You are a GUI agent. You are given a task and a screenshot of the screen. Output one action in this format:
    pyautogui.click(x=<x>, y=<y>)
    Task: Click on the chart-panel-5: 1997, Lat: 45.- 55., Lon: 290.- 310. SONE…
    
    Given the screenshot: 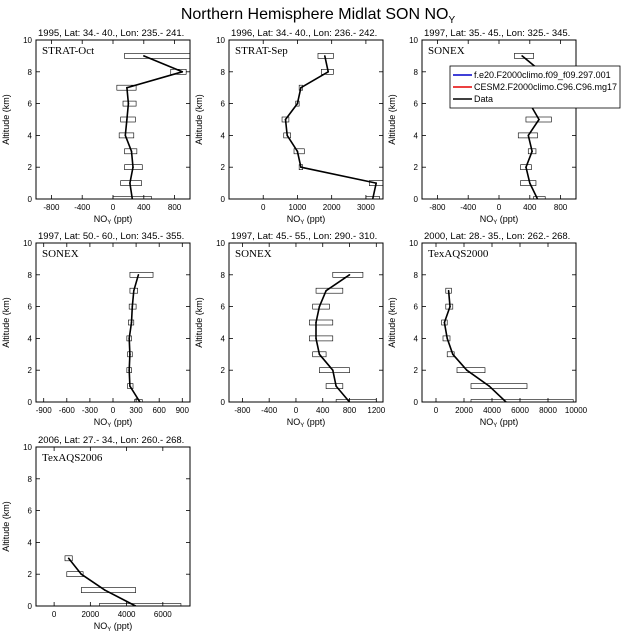 What is the action you would take?
    pyautogui.click(x=290, y=330)
    